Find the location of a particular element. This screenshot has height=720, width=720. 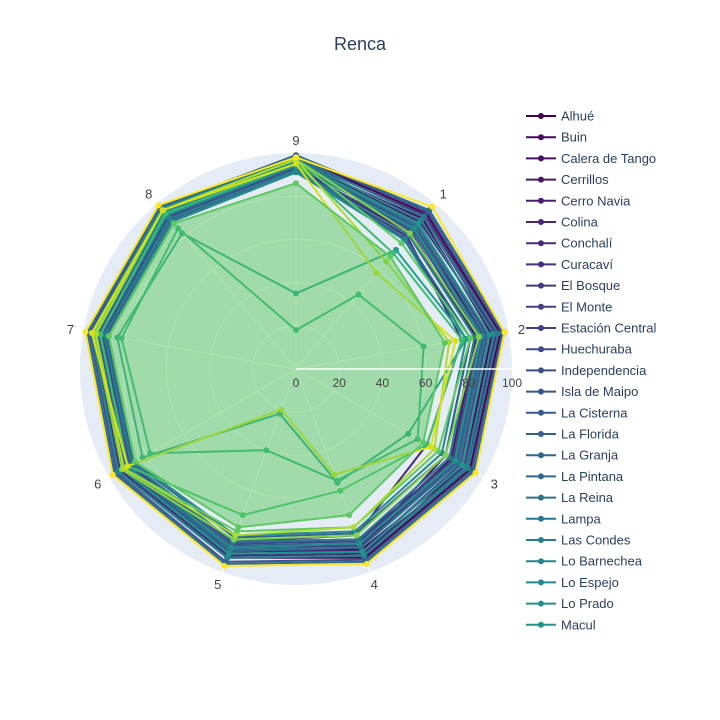

angular-tick-label: 3 is located at coordinates (494, 484).